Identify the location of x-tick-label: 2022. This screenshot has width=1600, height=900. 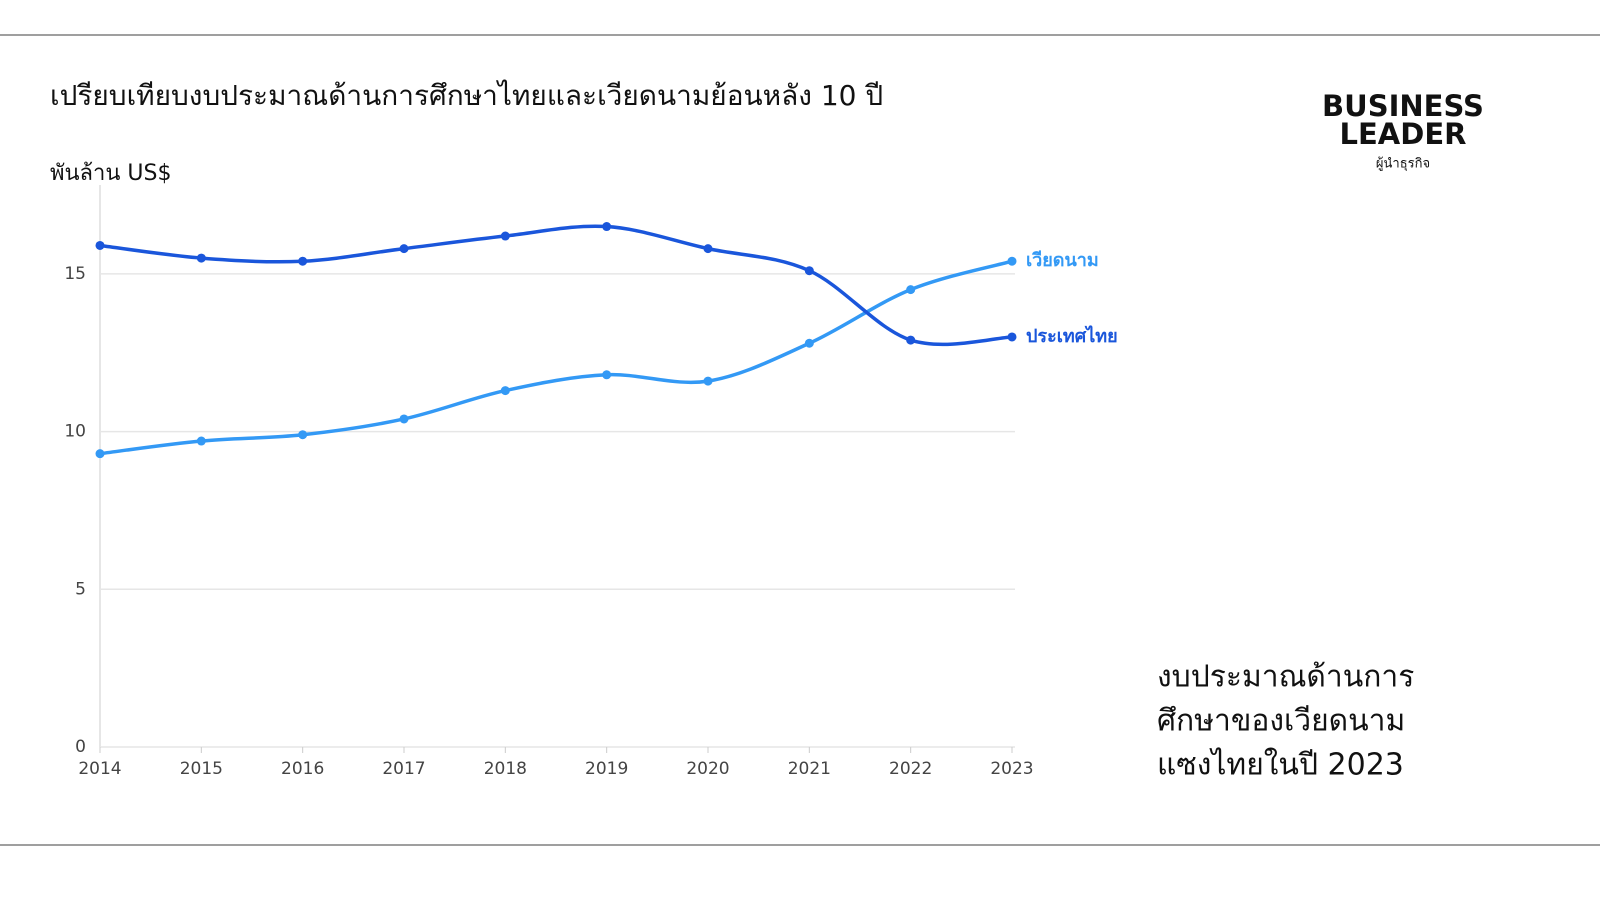
(910, 769).